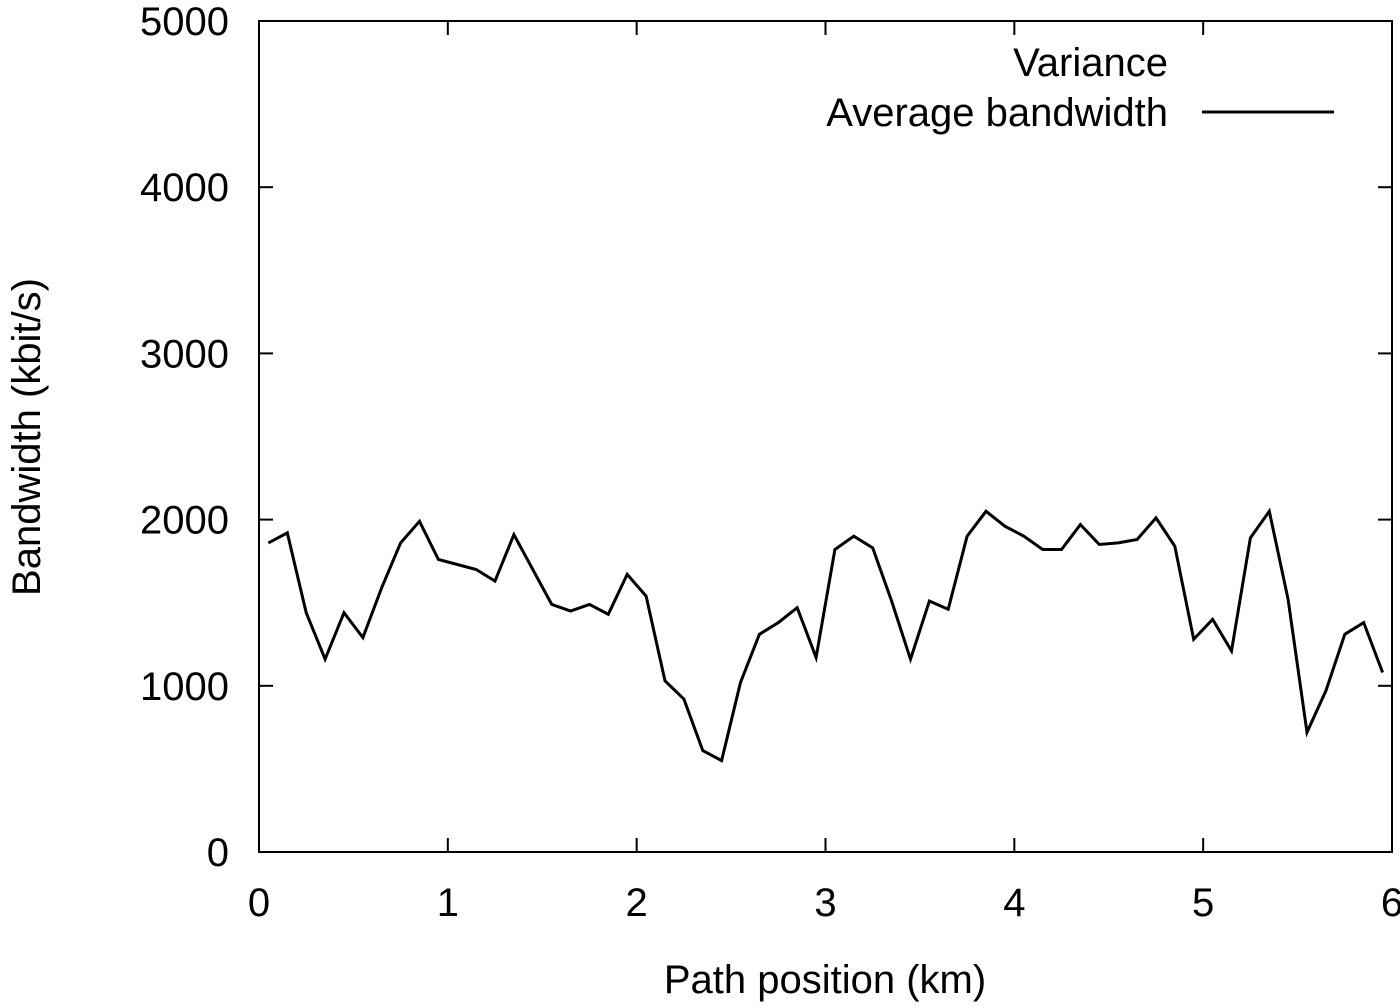 The width and height of the screenshot is (1400, 1008). Describe the element at coordinates (825, 980) in the screenshot. I see `x-axis-title: Path position (km)` at that location.